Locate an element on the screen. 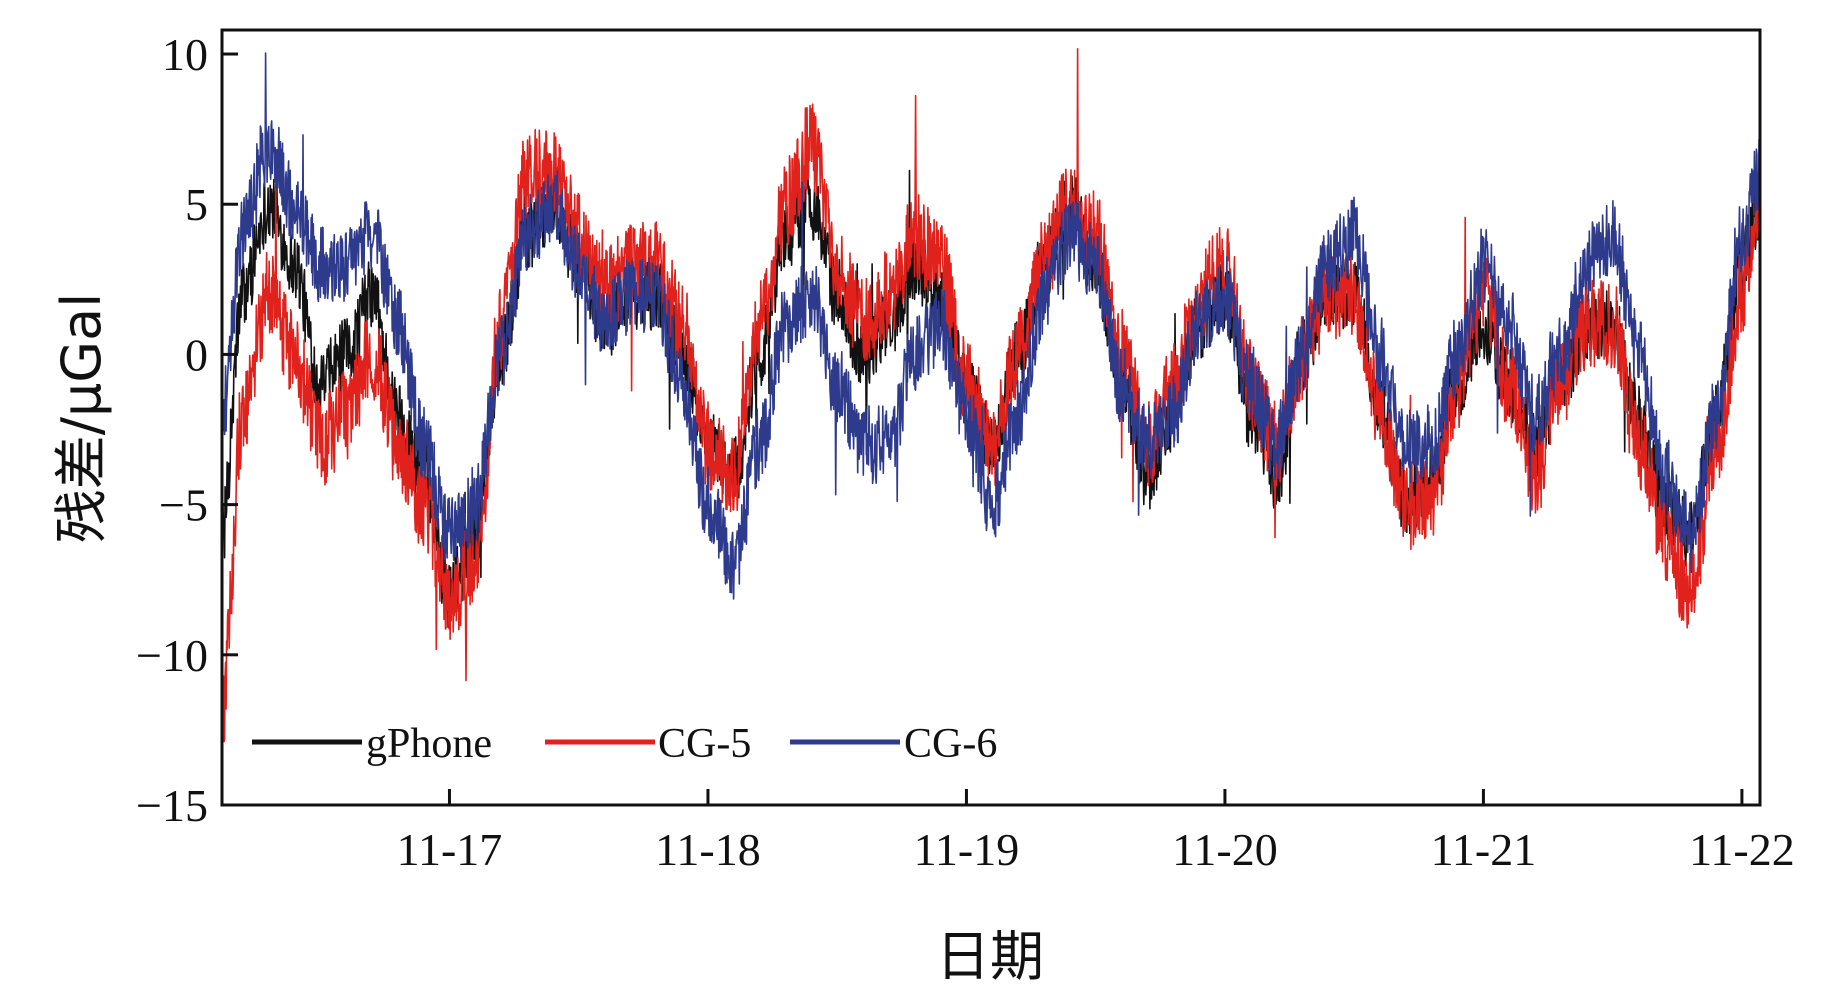 The image size is (1843, 992). y-tick-label: 5 is located at coordinates (196, 204).